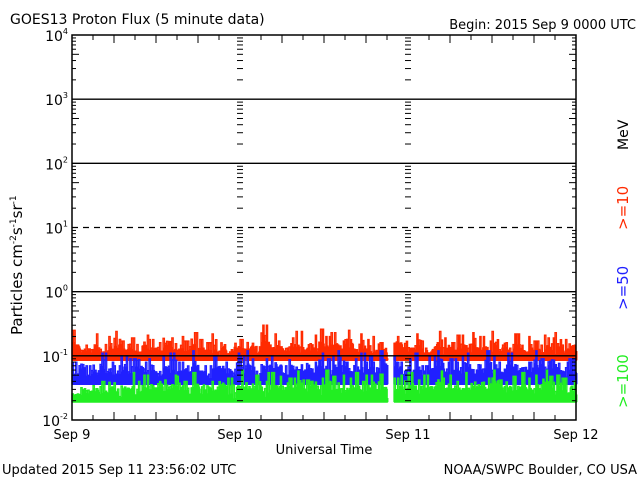 The width and height of the screenshot is (640, 480). Describe the element at coordinates (575, 435) in the screenshot. I see `x-tick-label: Sep 12` at that location.